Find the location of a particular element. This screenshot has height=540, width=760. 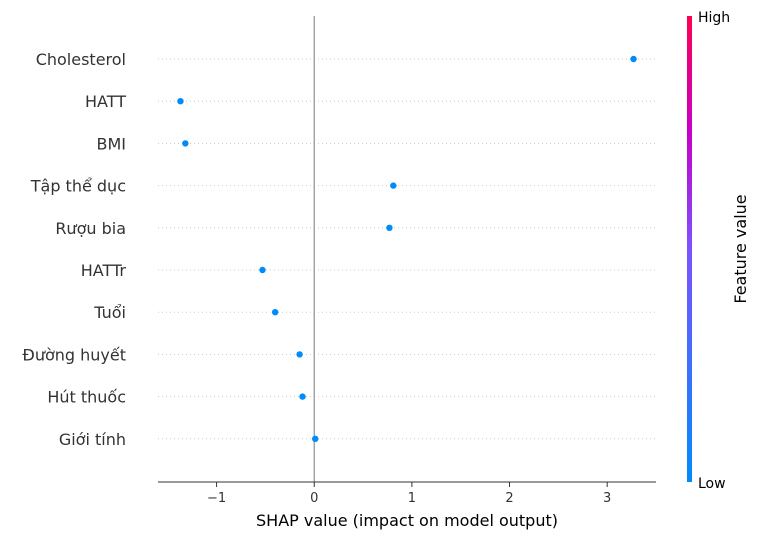

colorbar is located at coordinates (689, 249).